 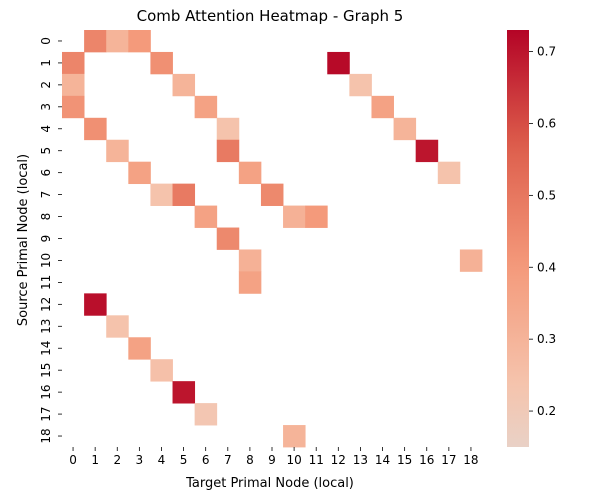 What do you see at coordinates (546, 267) in the screenshot?
I see `colorbar-tick-label: 0.4` at bounding box center [546, 267].